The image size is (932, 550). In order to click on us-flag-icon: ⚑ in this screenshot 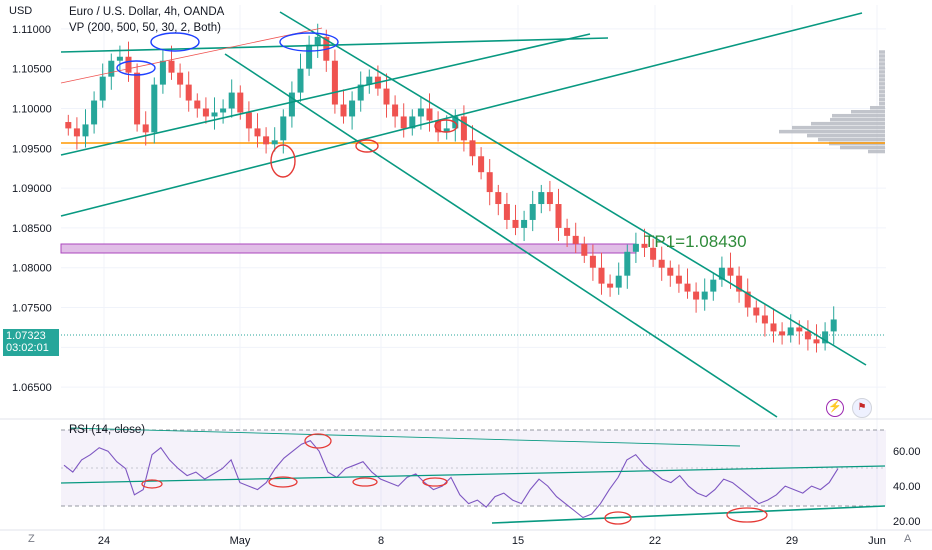, I will do `click(862, 408)`.